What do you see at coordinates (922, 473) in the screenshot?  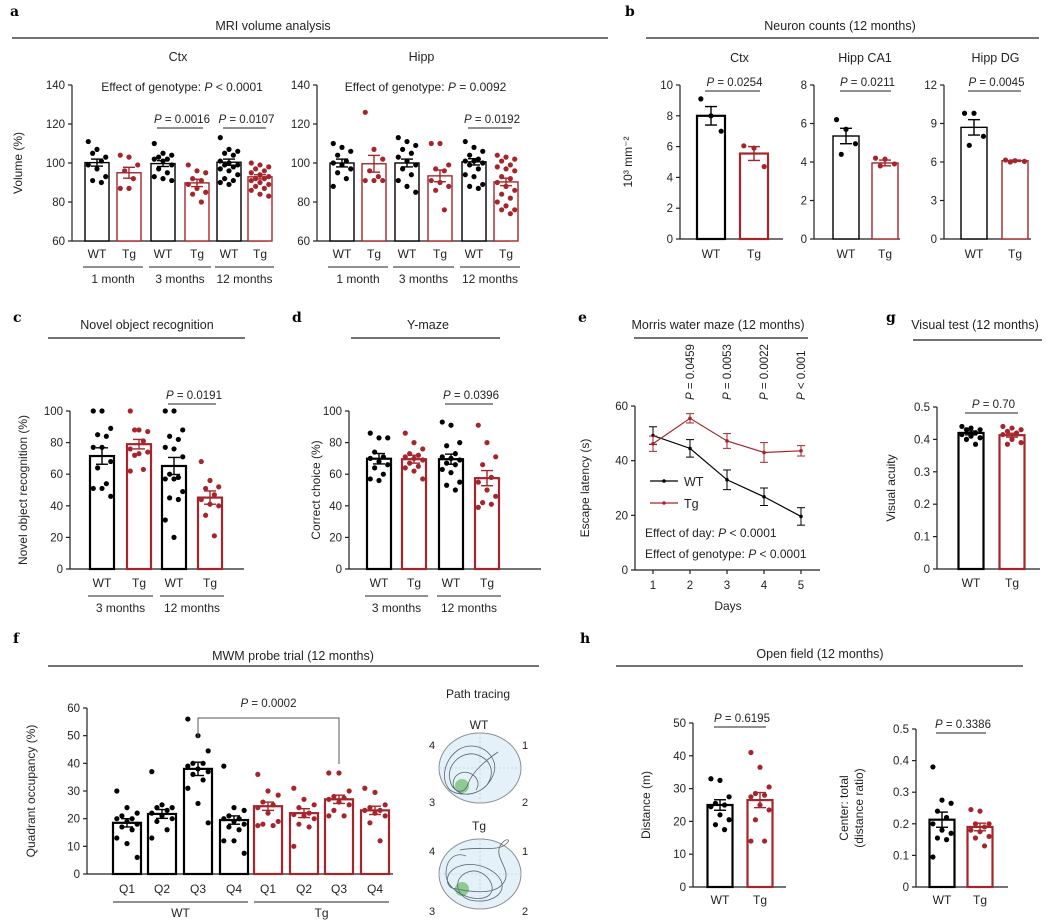 I see `y-tick-label: 0.3` at bounding box center [922, 473].